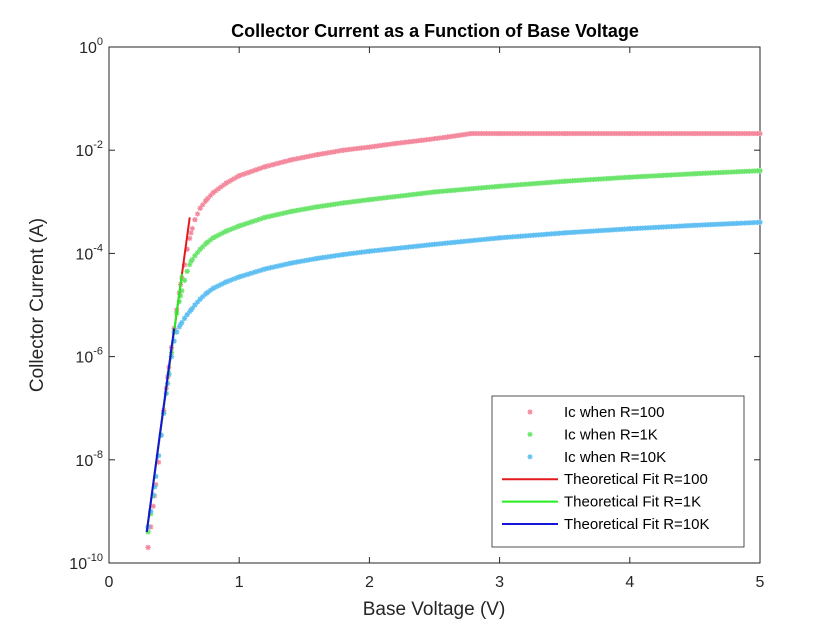 This screenshot has height=630, width=840. Describe the element at coordinates (37, 305) in the screenshot. I see `y-axis-label: Collector Current (A)` at that location.